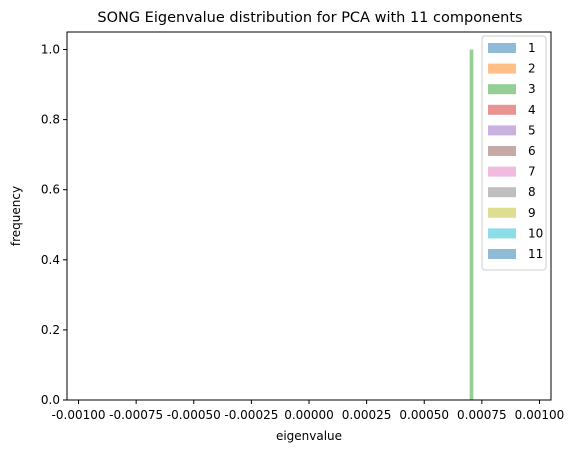 Image resolution: width=573 pixels, height=453 pixels. I want to click on legend-label: 10, so click(535, 233).